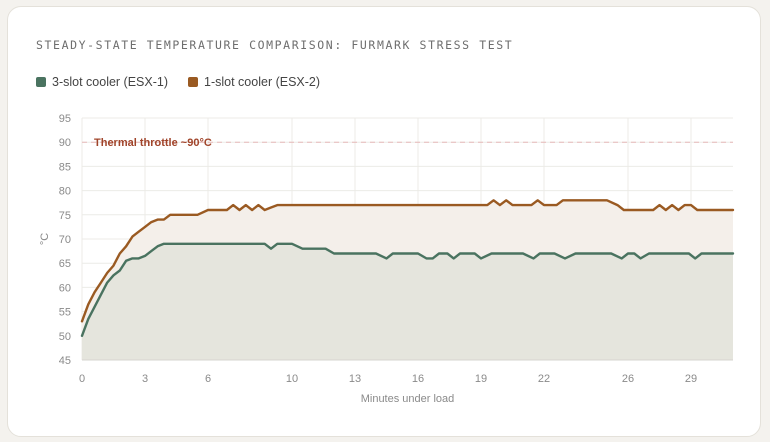 The height and width of the screenshot is (442, 770). I want to click on x-axis-label: Minutes under load, so click(408, 399).